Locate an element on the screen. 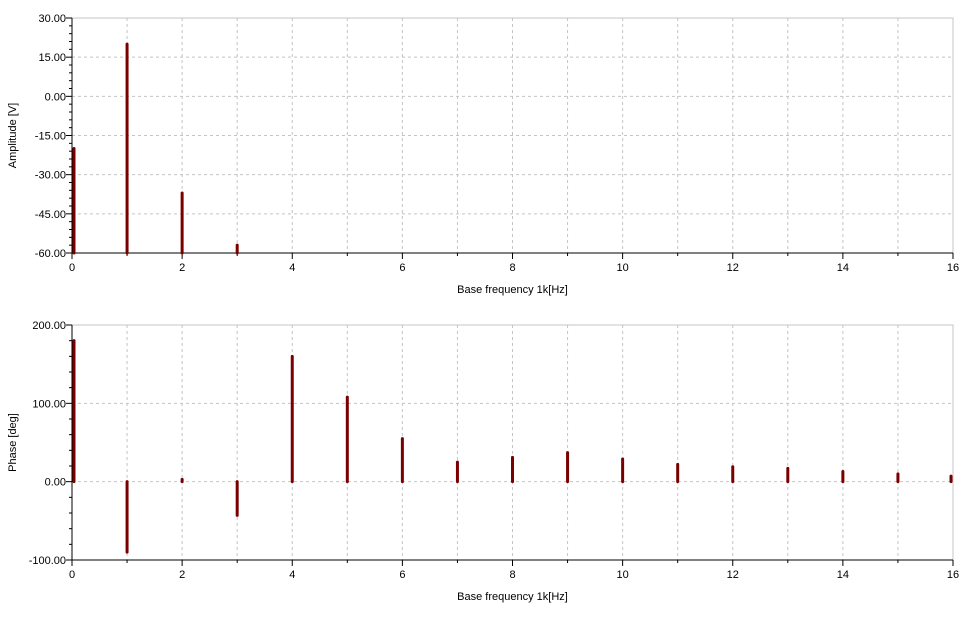 This screenshot has width=962, height=619. y-tick-label: -100.00 is located at coordinates (47, 561).